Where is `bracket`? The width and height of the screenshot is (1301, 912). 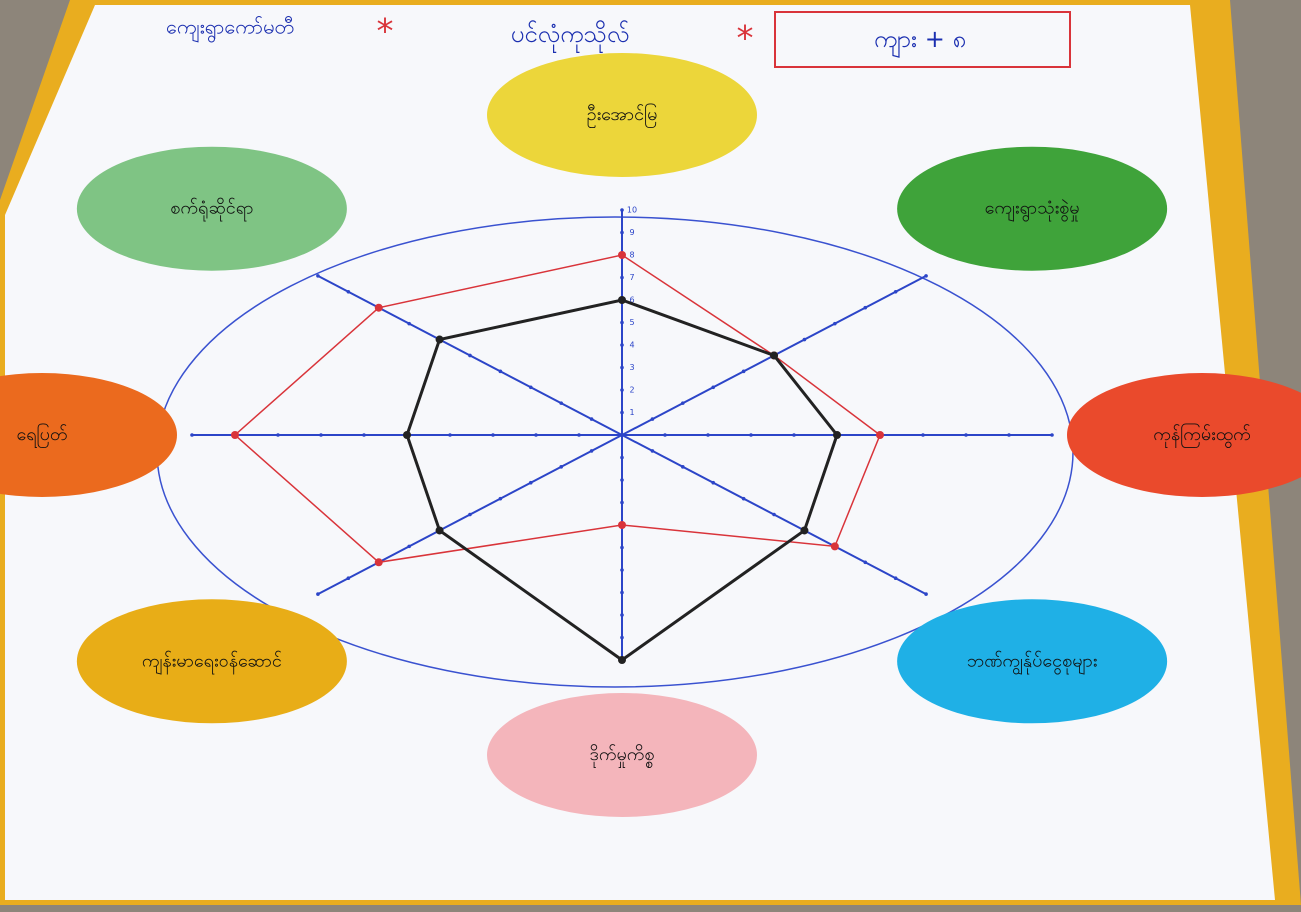
bracket is located at coordinates (922, 39).